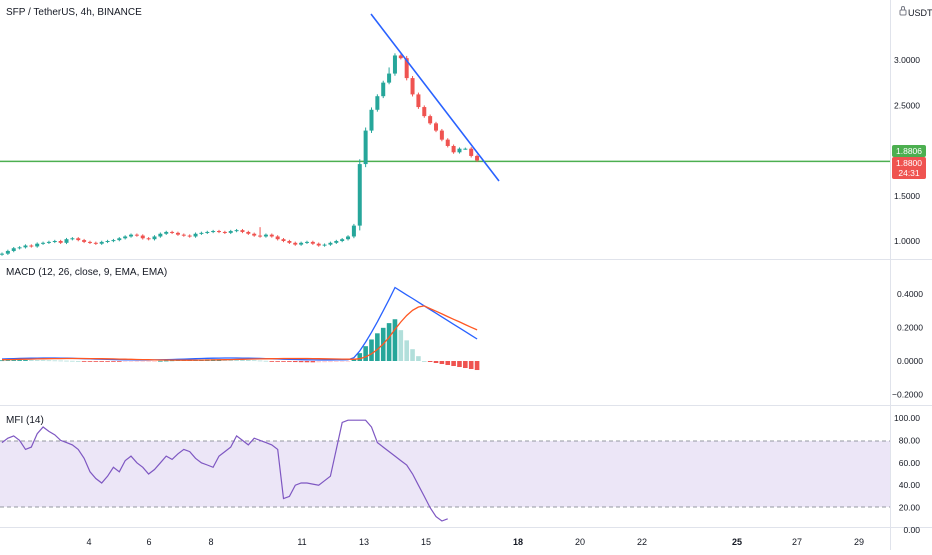  I want to click on chart-title: SFP / TetherUS, 4h, BINANCE, so click(74, 12).